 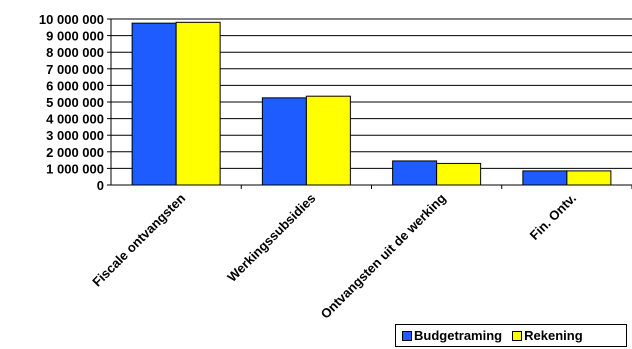 I want to click on legend-item-budgetraming: Budgetraming, so click(x=452, y=335).